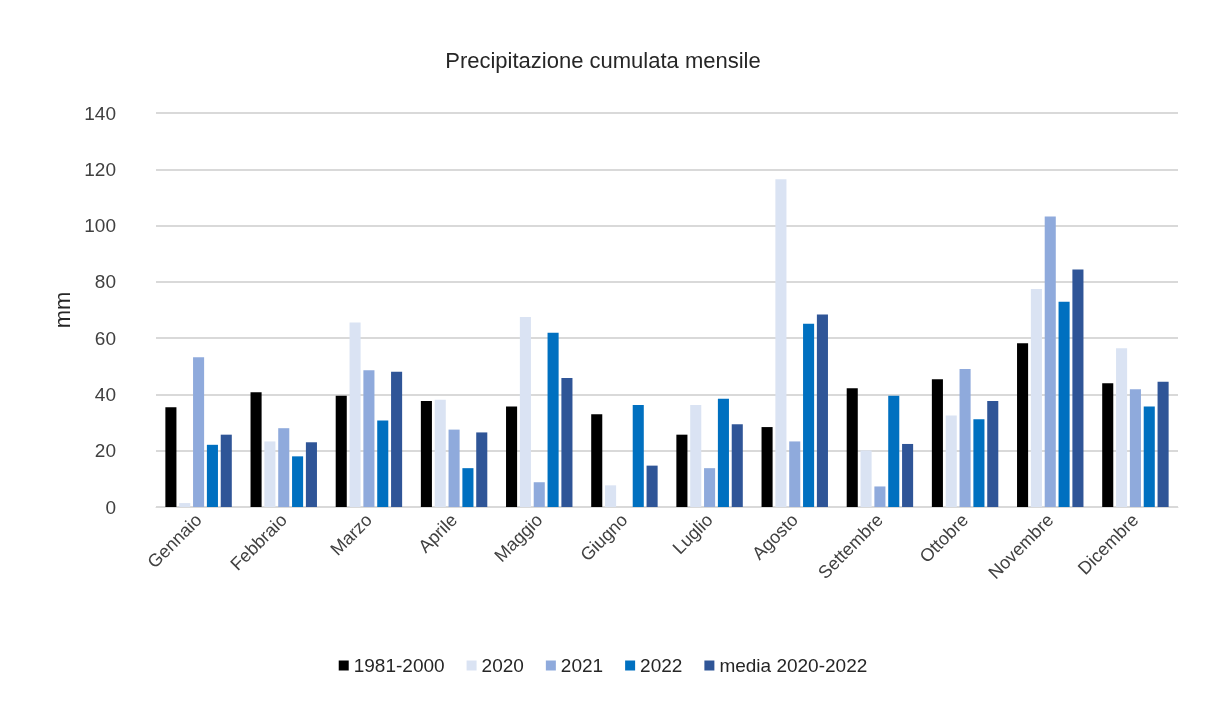  What do you see at coordinates (62, 310) in the screenshot?
I see `y-axis-title: mm` at bounding box center [62, 310].